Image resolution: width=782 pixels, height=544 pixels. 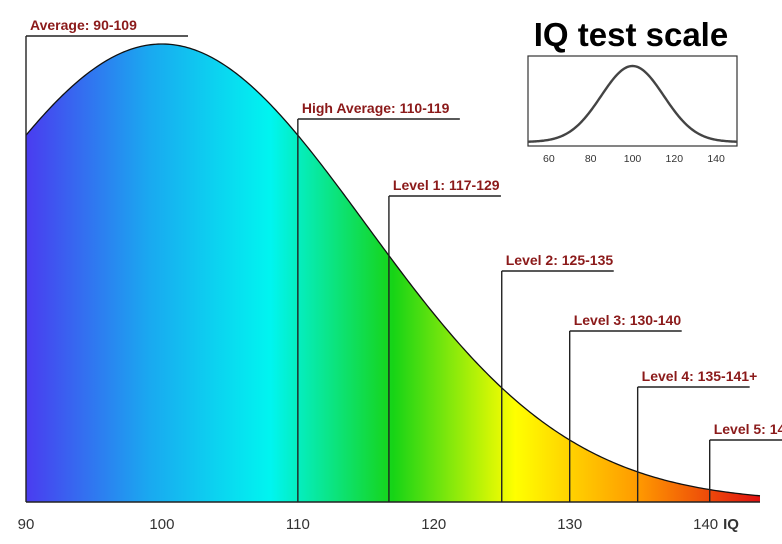 What do you see at coordinates (625, 407) in the screenshot?
I see `level-annotation: Level 3: 130-140` at bounding box center [625, 407].